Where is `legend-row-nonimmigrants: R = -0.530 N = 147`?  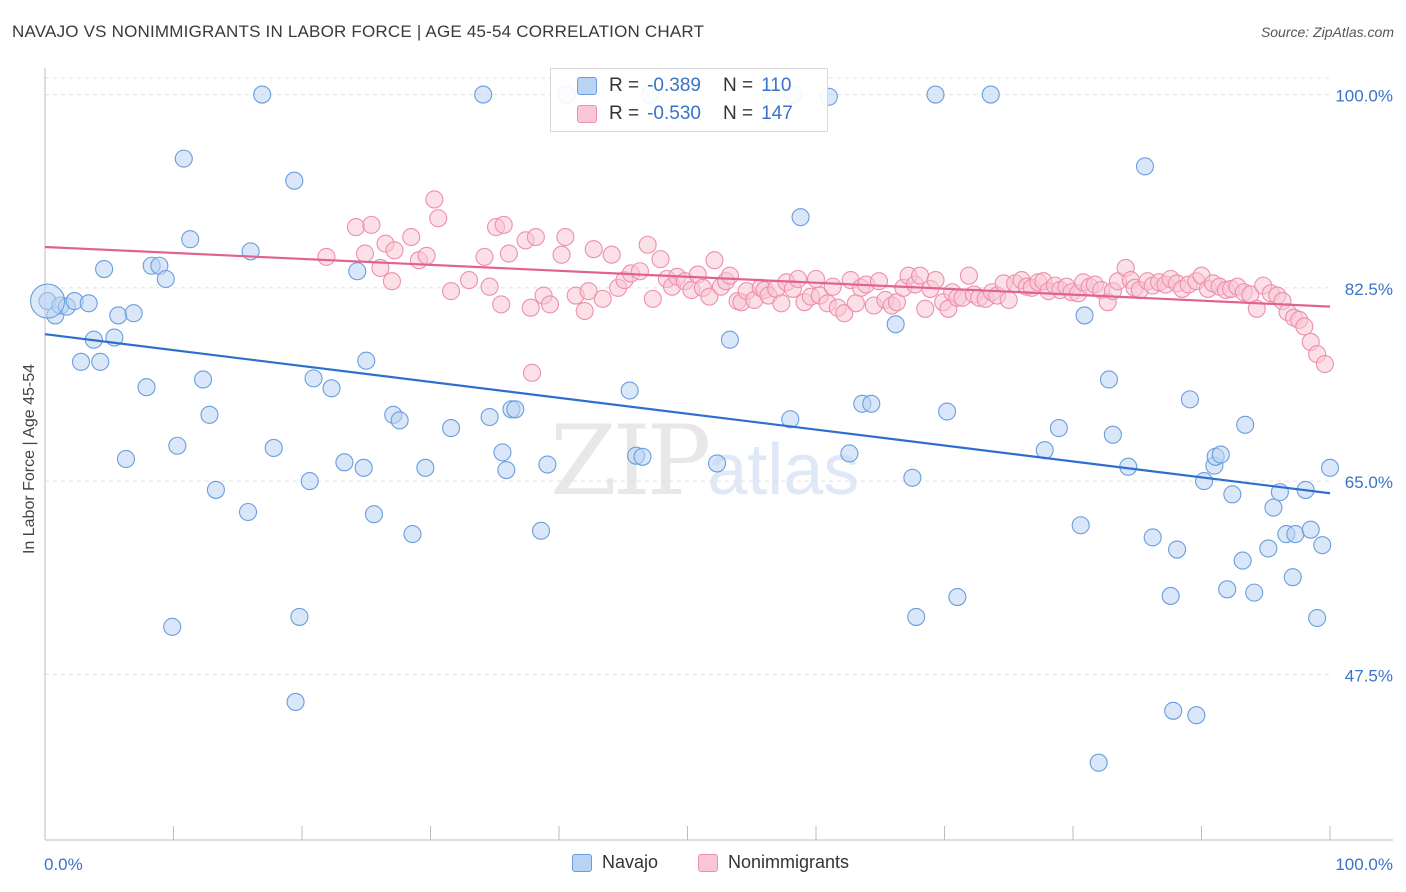 legend-row-nonimmigrants: R = -0.530 N = 147 is located at coordinates (685, 114).